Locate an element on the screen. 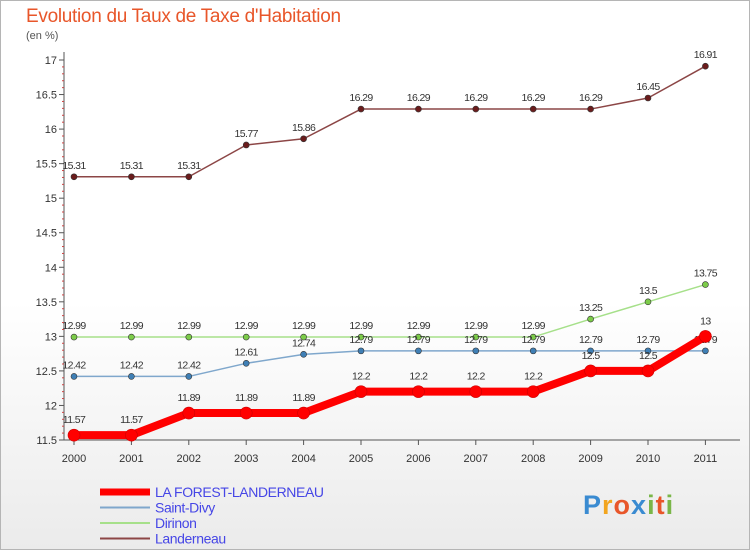 The width and height of the screenshot is (750, 550). legend-label: Dirinon is located at coordinates (176, 523).